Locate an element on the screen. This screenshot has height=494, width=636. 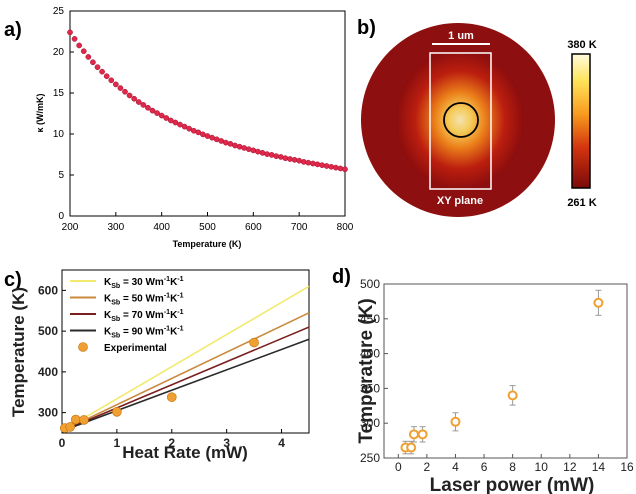
panel-label-b: b) is located at coordinates (366, 28).